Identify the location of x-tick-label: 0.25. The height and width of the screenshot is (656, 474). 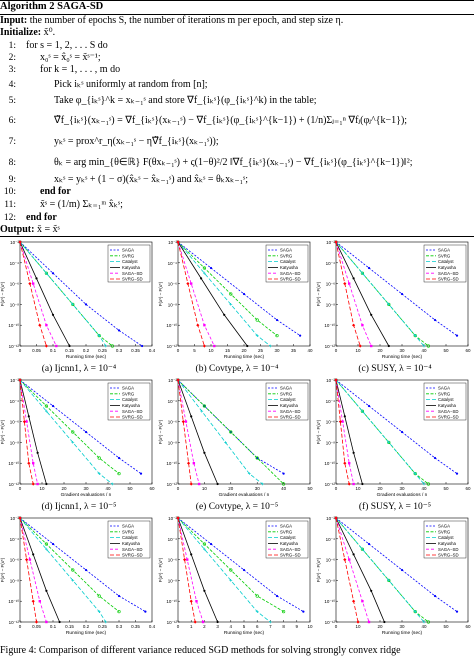
(102, 626).